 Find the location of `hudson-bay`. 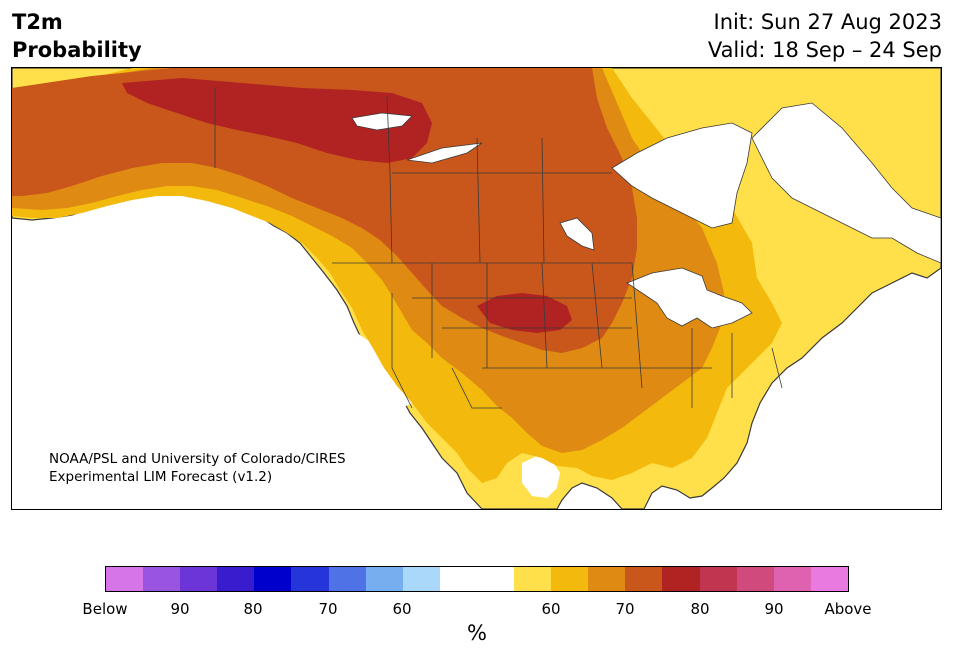

hudson-bay is located at coordinates (682, 175).